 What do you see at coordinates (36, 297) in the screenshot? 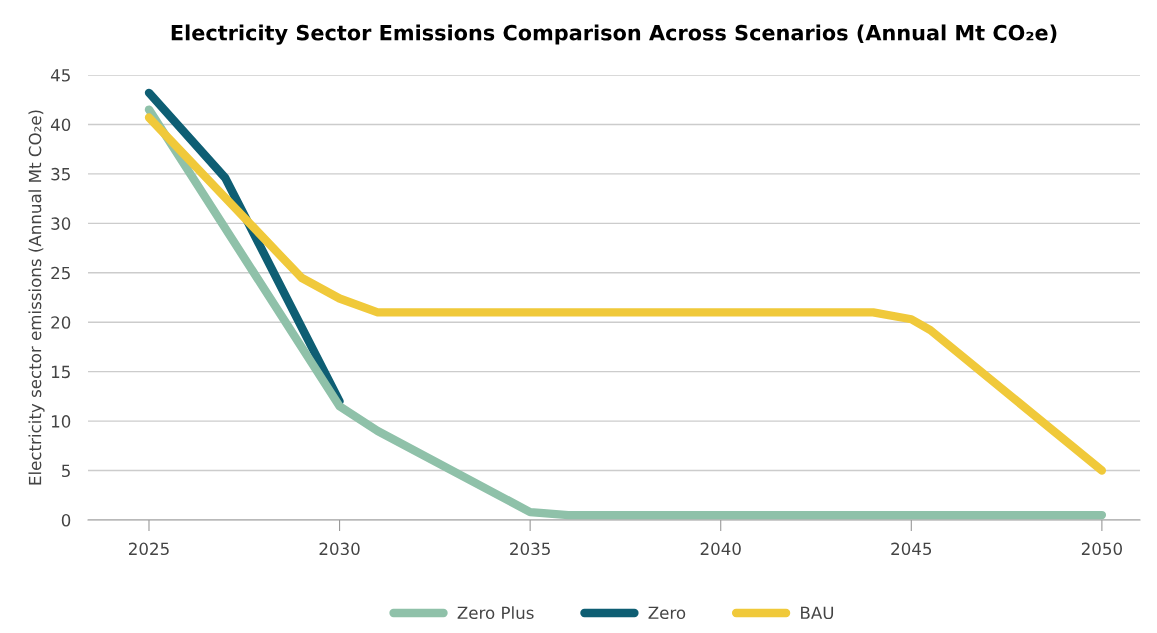
I see `y-axis-title: Electricity sector emissions (Annual Mt CO₂e)` at bounding box center [36, 297].